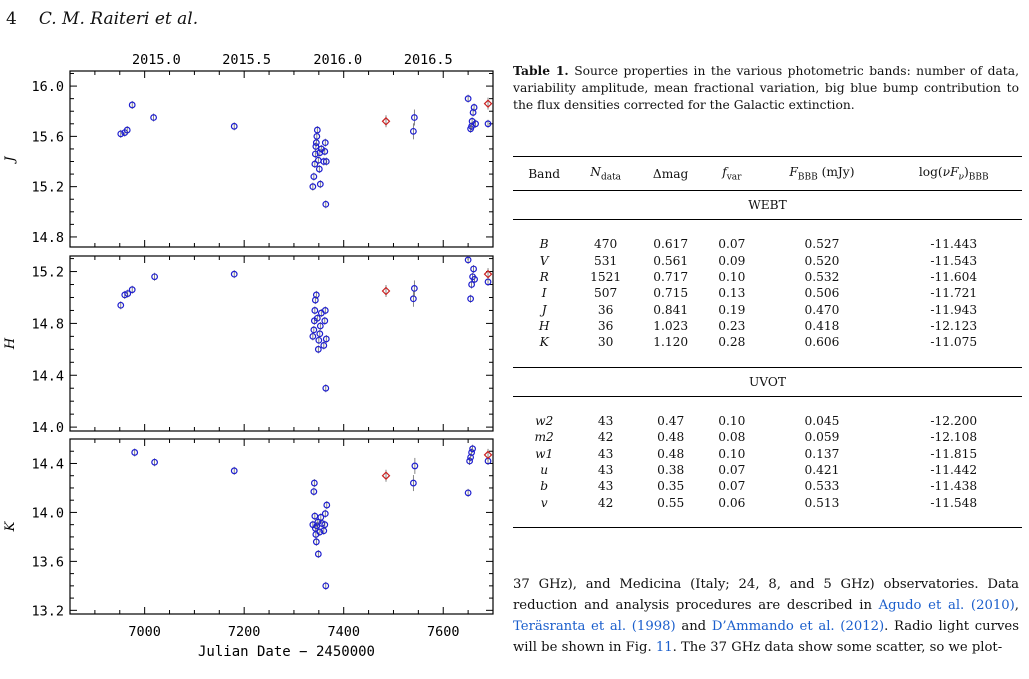 This screenshot has width=1029, height=679. What do you see at coordinates (47, 137) in the screenshot?
I see `y-tick-label: 15.6` at bounding box center [47, 137].